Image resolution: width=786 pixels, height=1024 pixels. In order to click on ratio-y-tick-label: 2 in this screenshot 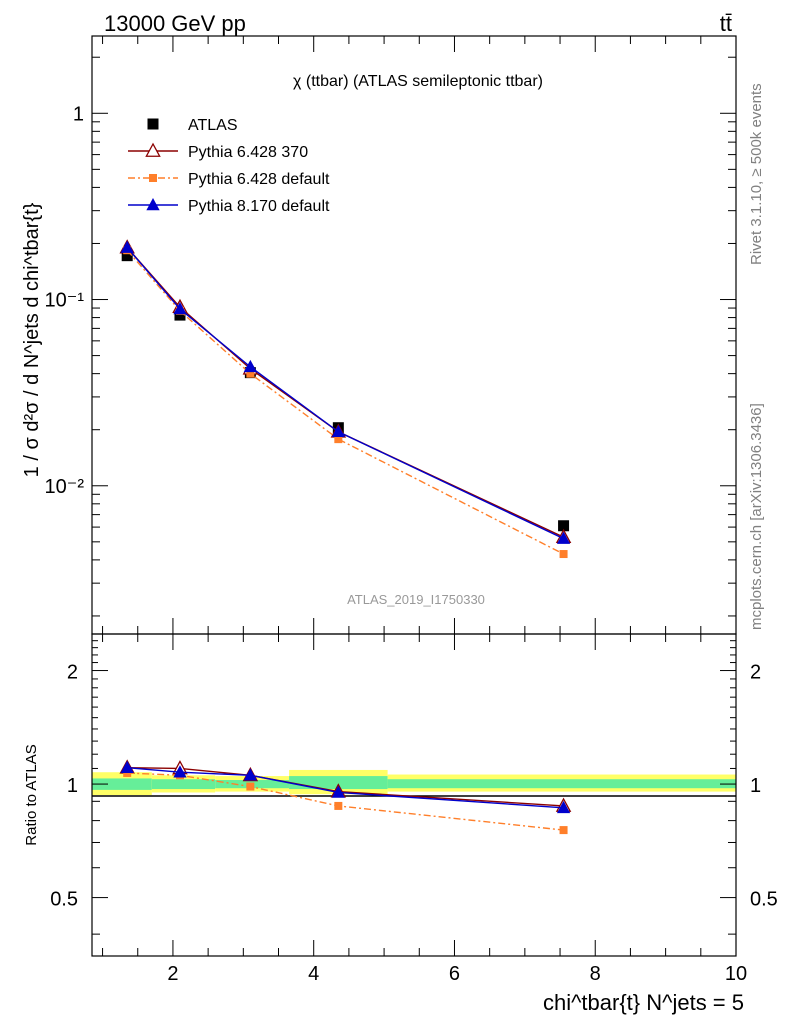, I will do `click(72, 673)`.